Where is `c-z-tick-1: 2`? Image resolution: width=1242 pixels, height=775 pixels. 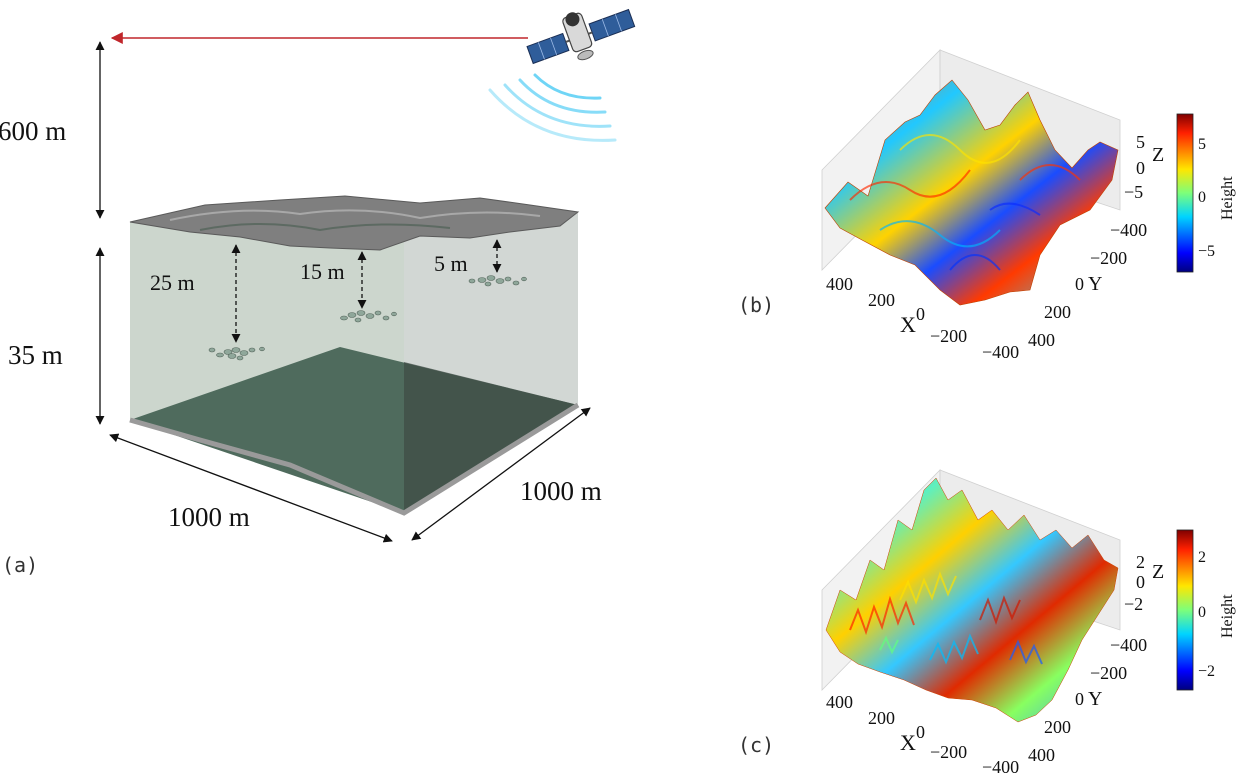 c-z-tick-1: 2 is located at coordinates (1140, 562).